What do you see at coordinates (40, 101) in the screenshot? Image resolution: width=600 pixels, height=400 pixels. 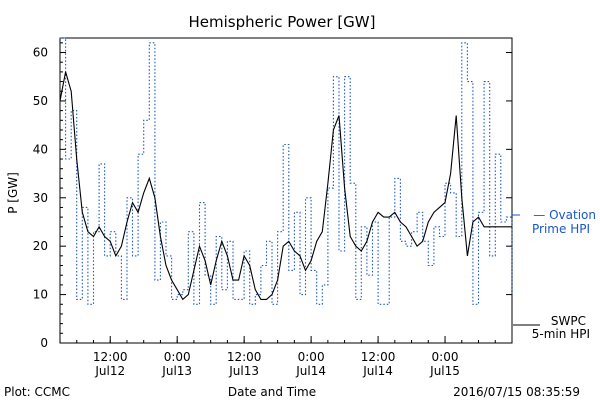 I see `y-tick-label: 50` at bounding box center [40, 101].